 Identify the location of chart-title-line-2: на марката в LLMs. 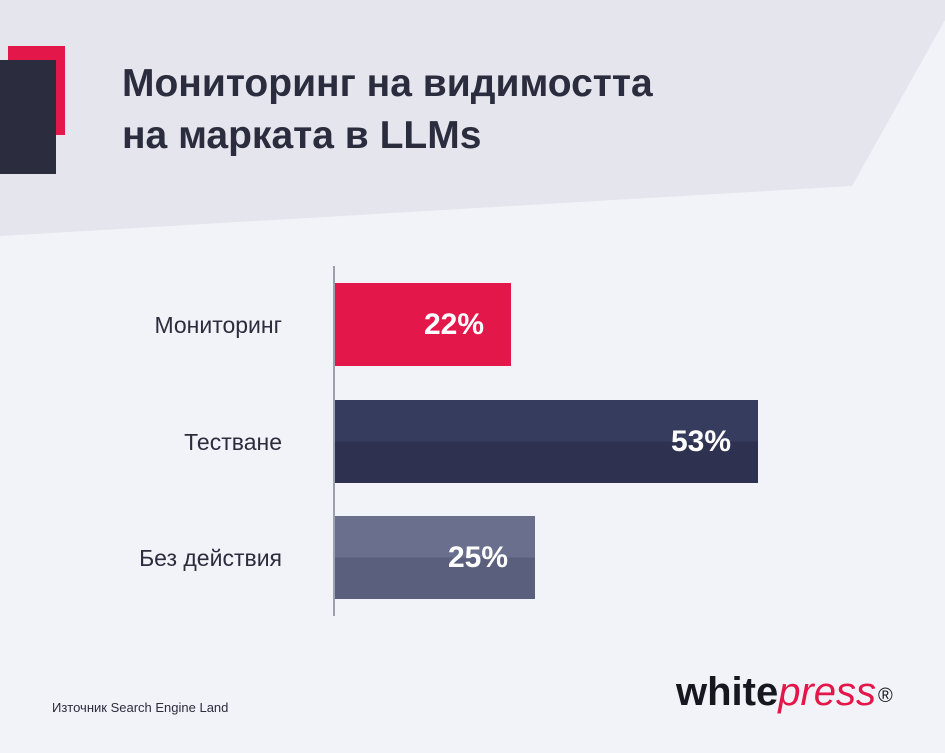
(302, 135).